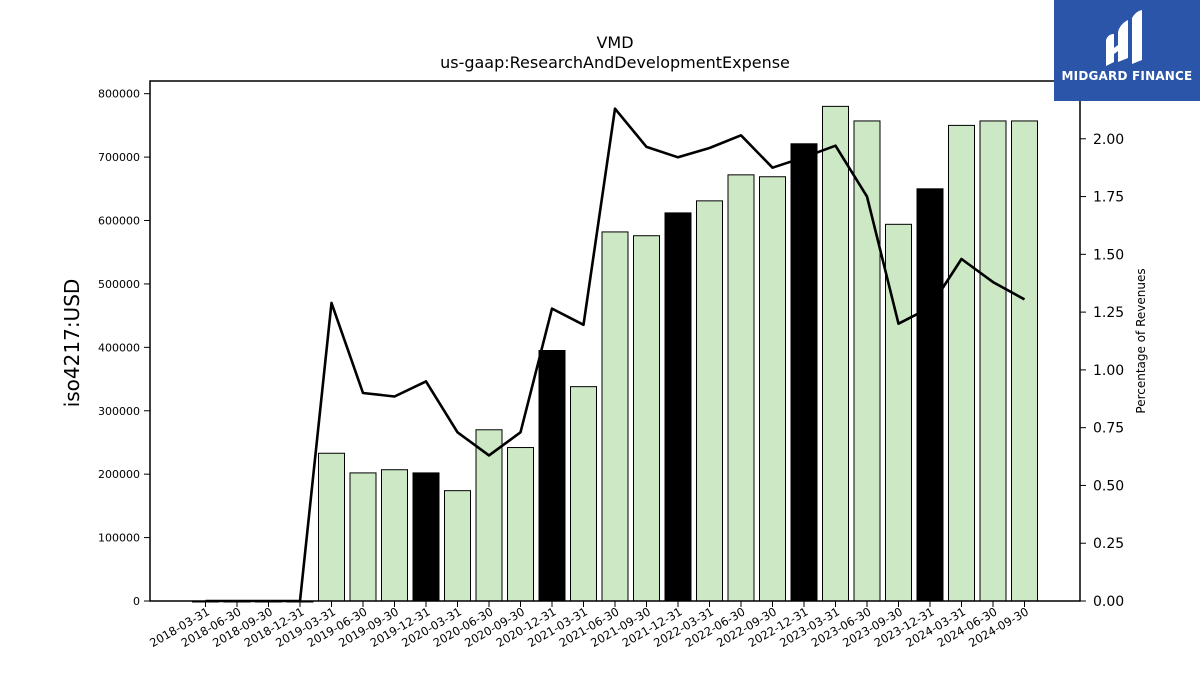 The height and width of the screenshot is (675, 1200). Describe the element at coordinates (119, 94) in the screenshot. I see `y-tick-label: 800000` at that location.